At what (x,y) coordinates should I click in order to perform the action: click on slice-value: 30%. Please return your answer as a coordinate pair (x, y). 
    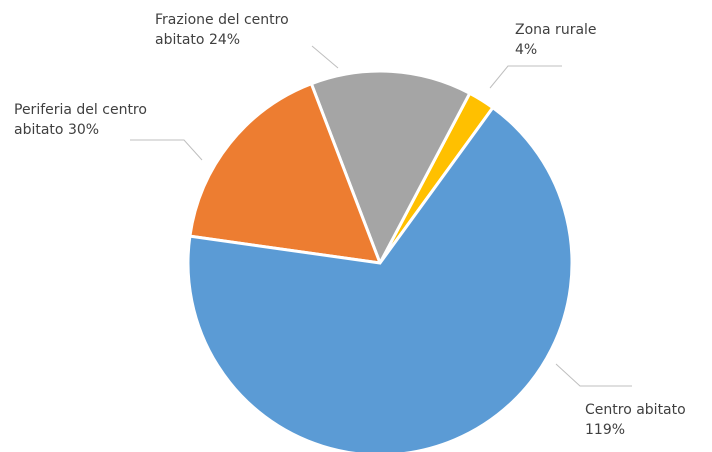
    Looking at the image, I should click on (83, 130).